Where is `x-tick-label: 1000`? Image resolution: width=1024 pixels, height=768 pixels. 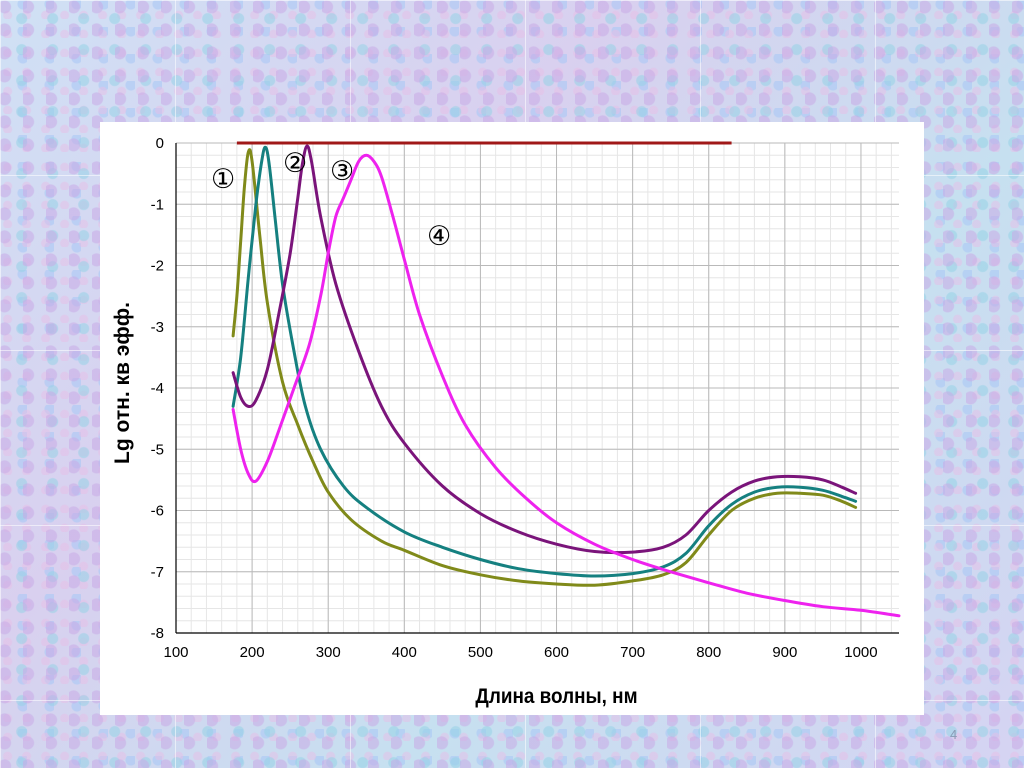 x-tick-label: 1000 is located at coordinates (860, 652).